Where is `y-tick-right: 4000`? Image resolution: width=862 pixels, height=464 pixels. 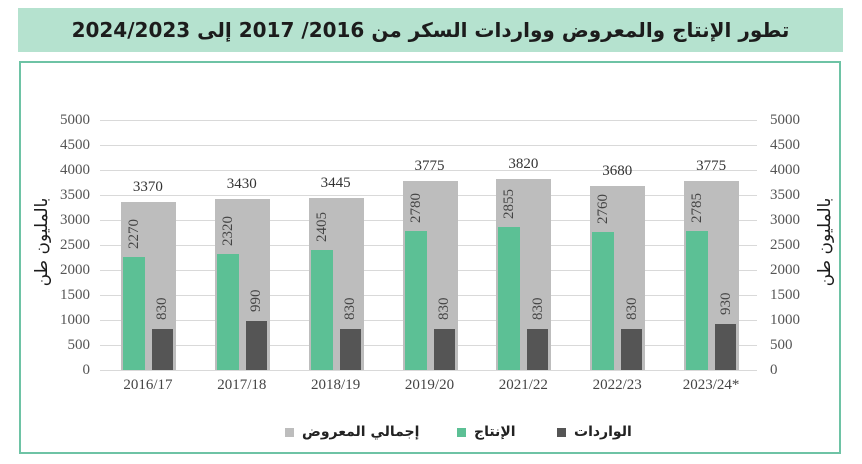
y-tick-right: 4000 is located at coordinates (785, 170).